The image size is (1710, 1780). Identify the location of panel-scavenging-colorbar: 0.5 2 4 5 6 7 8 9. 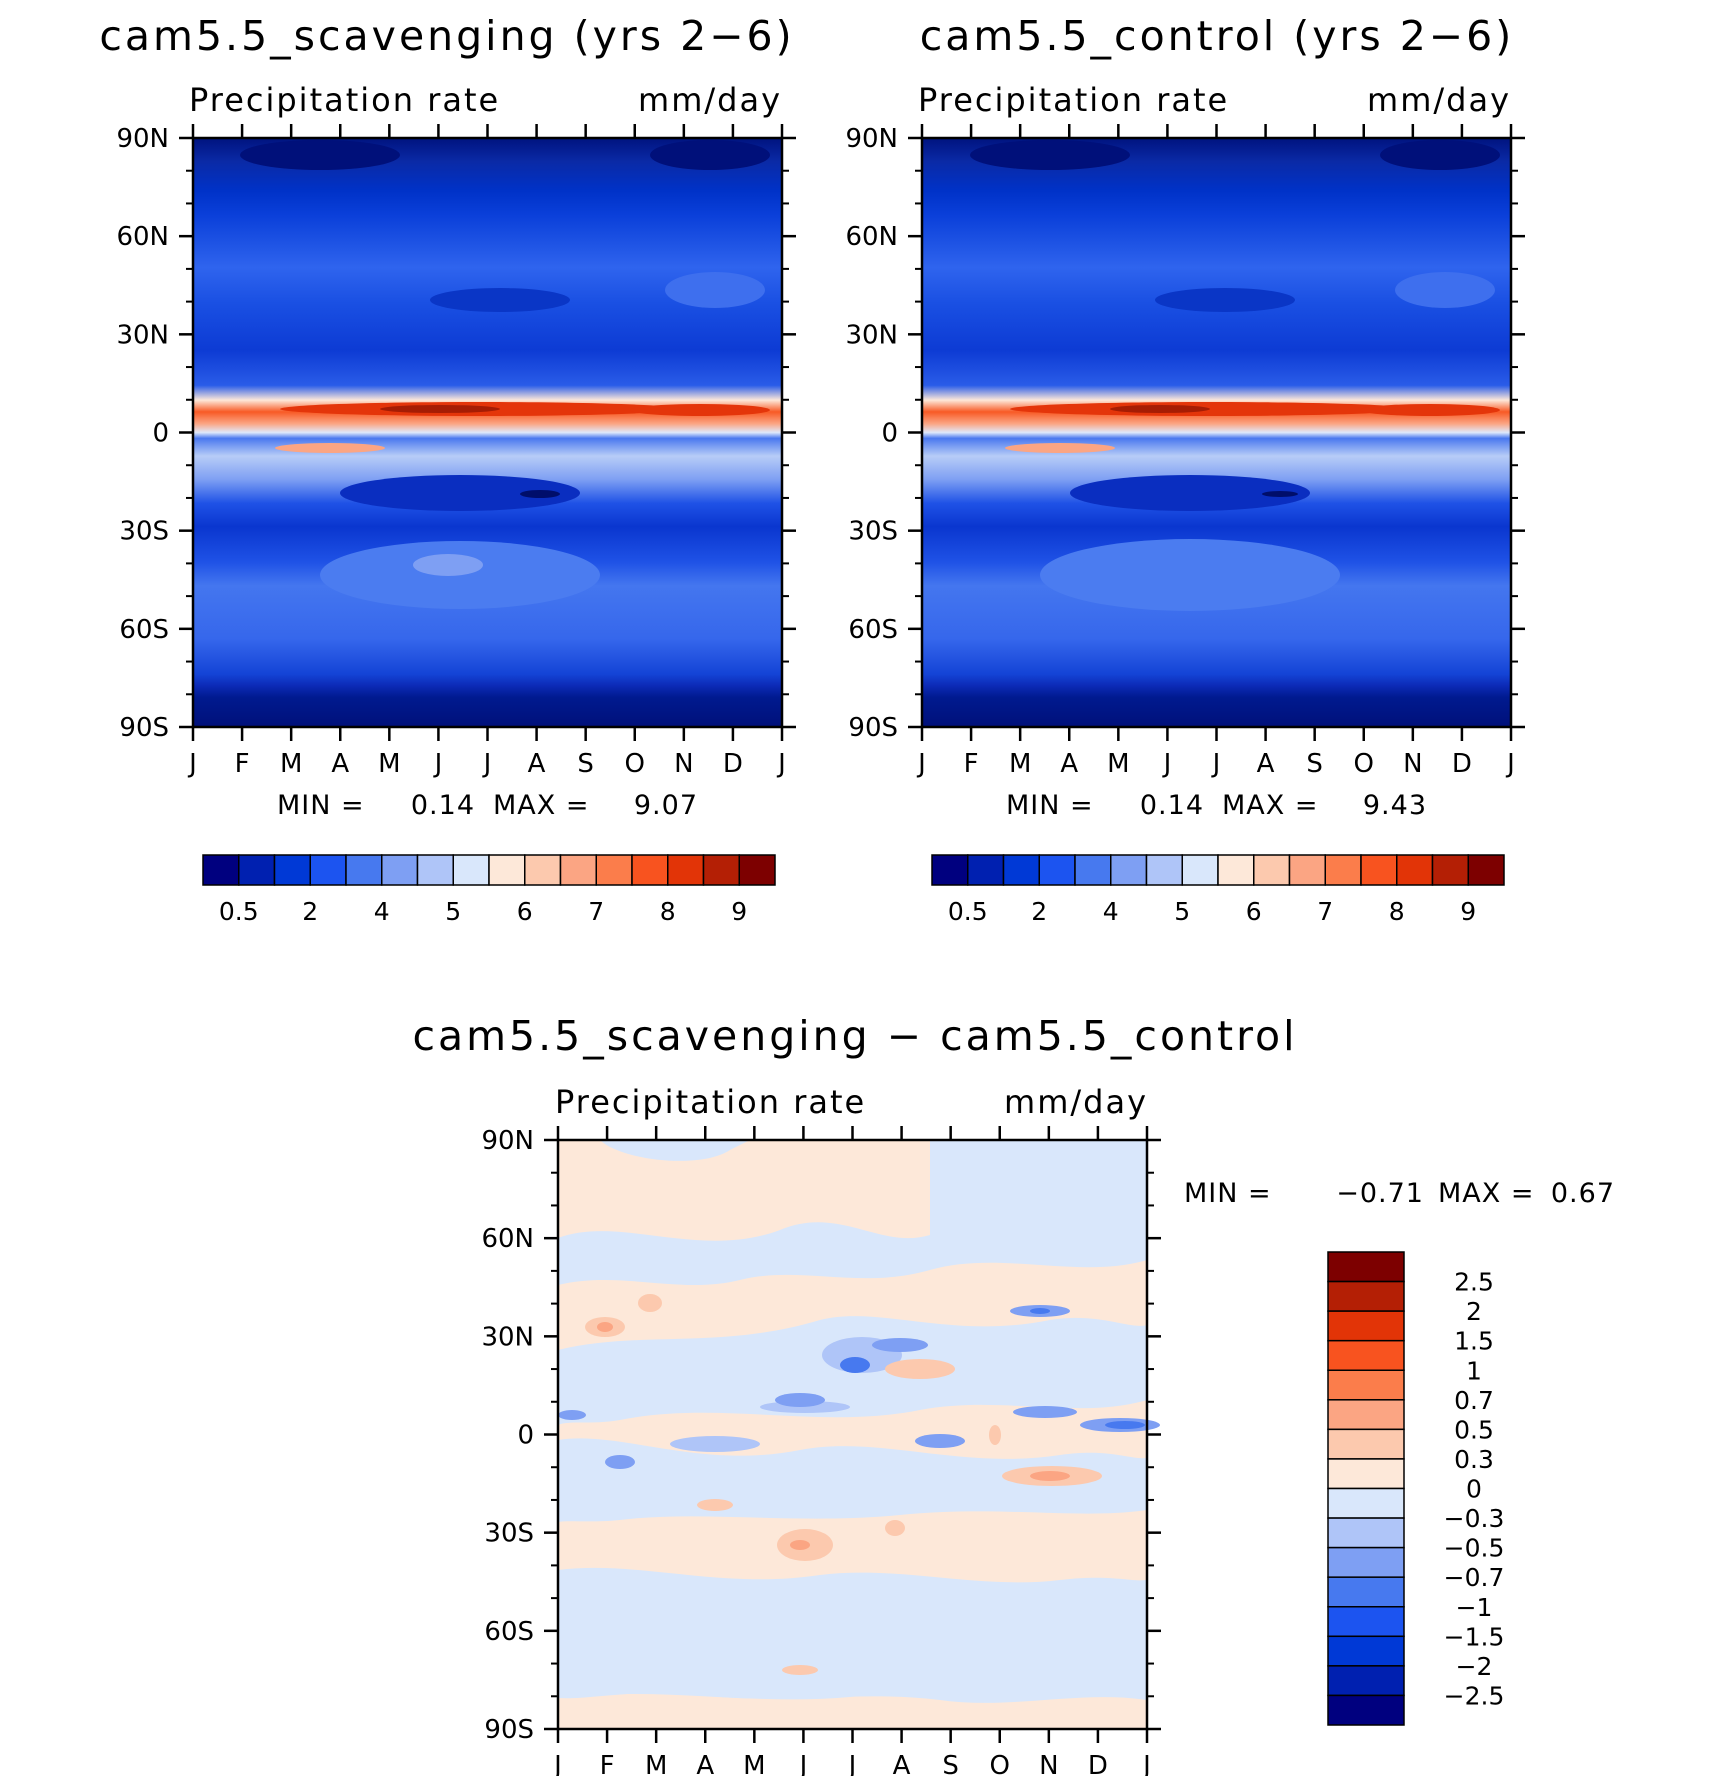
(489, 890).